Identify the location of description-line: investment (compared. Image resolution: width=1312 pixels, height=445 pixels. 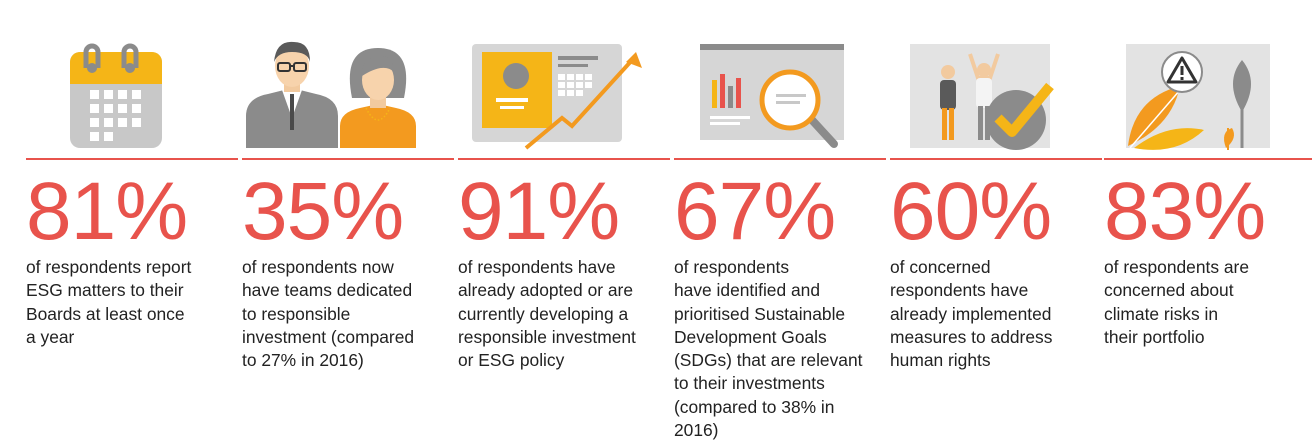
(328, 336).